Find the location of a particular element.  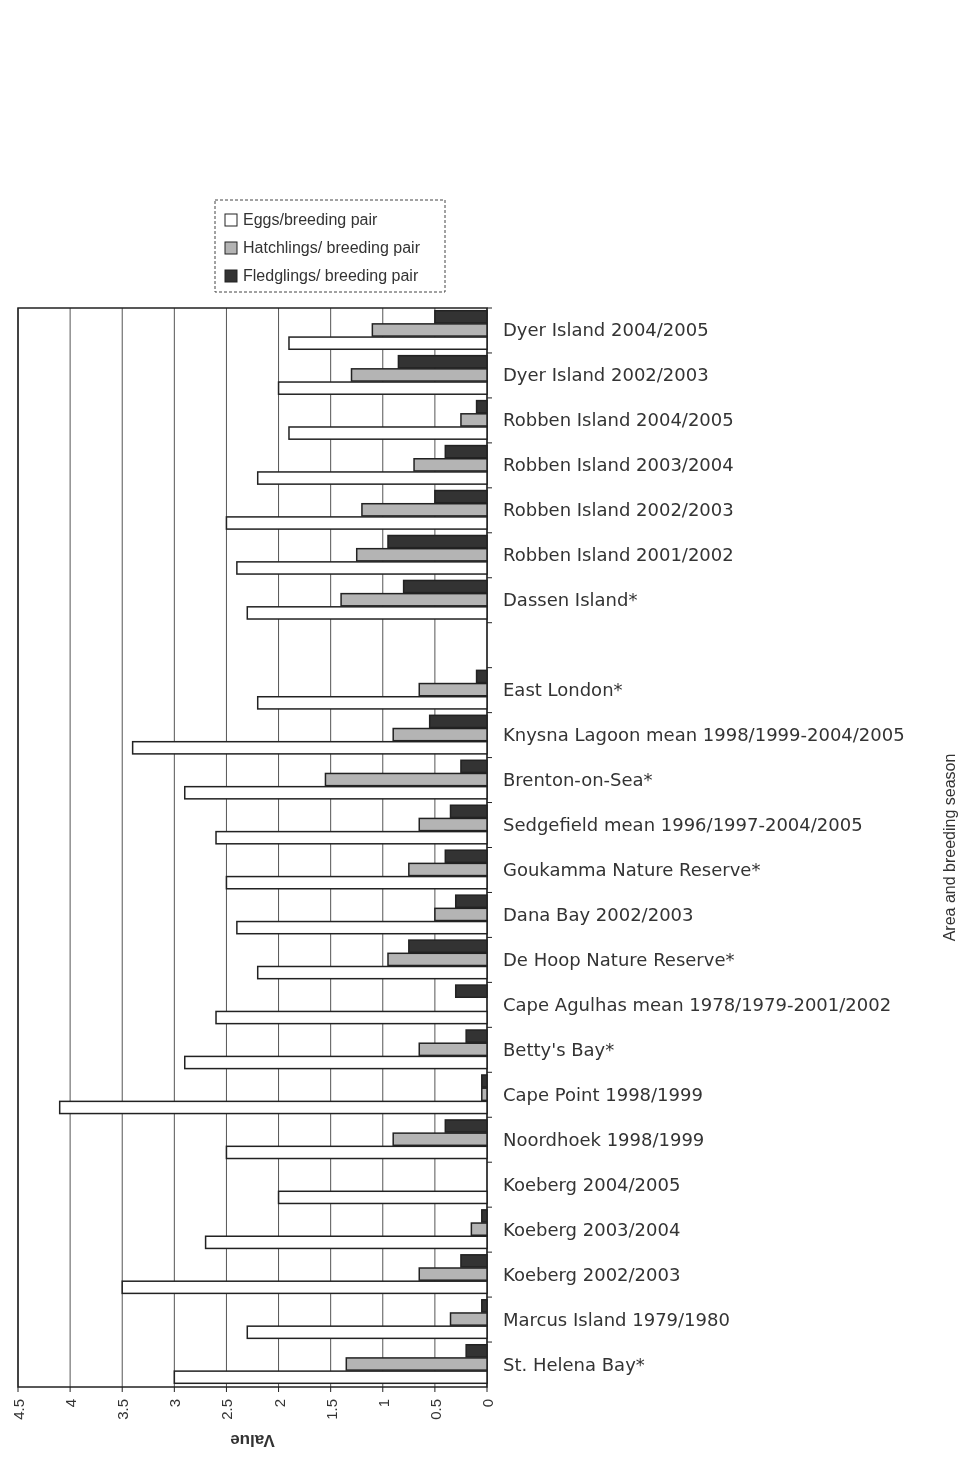

y-tick-label: Betty's Bay* is located at coordinates (559, 1049).